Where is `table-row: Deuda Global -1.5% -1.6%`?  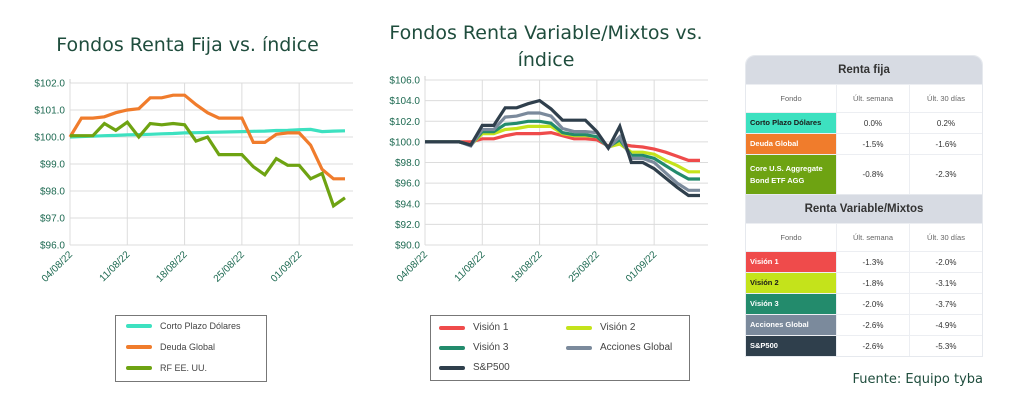
table-row: Deuda Global -1.5% -1.6% is located at coordinates (864, 143).